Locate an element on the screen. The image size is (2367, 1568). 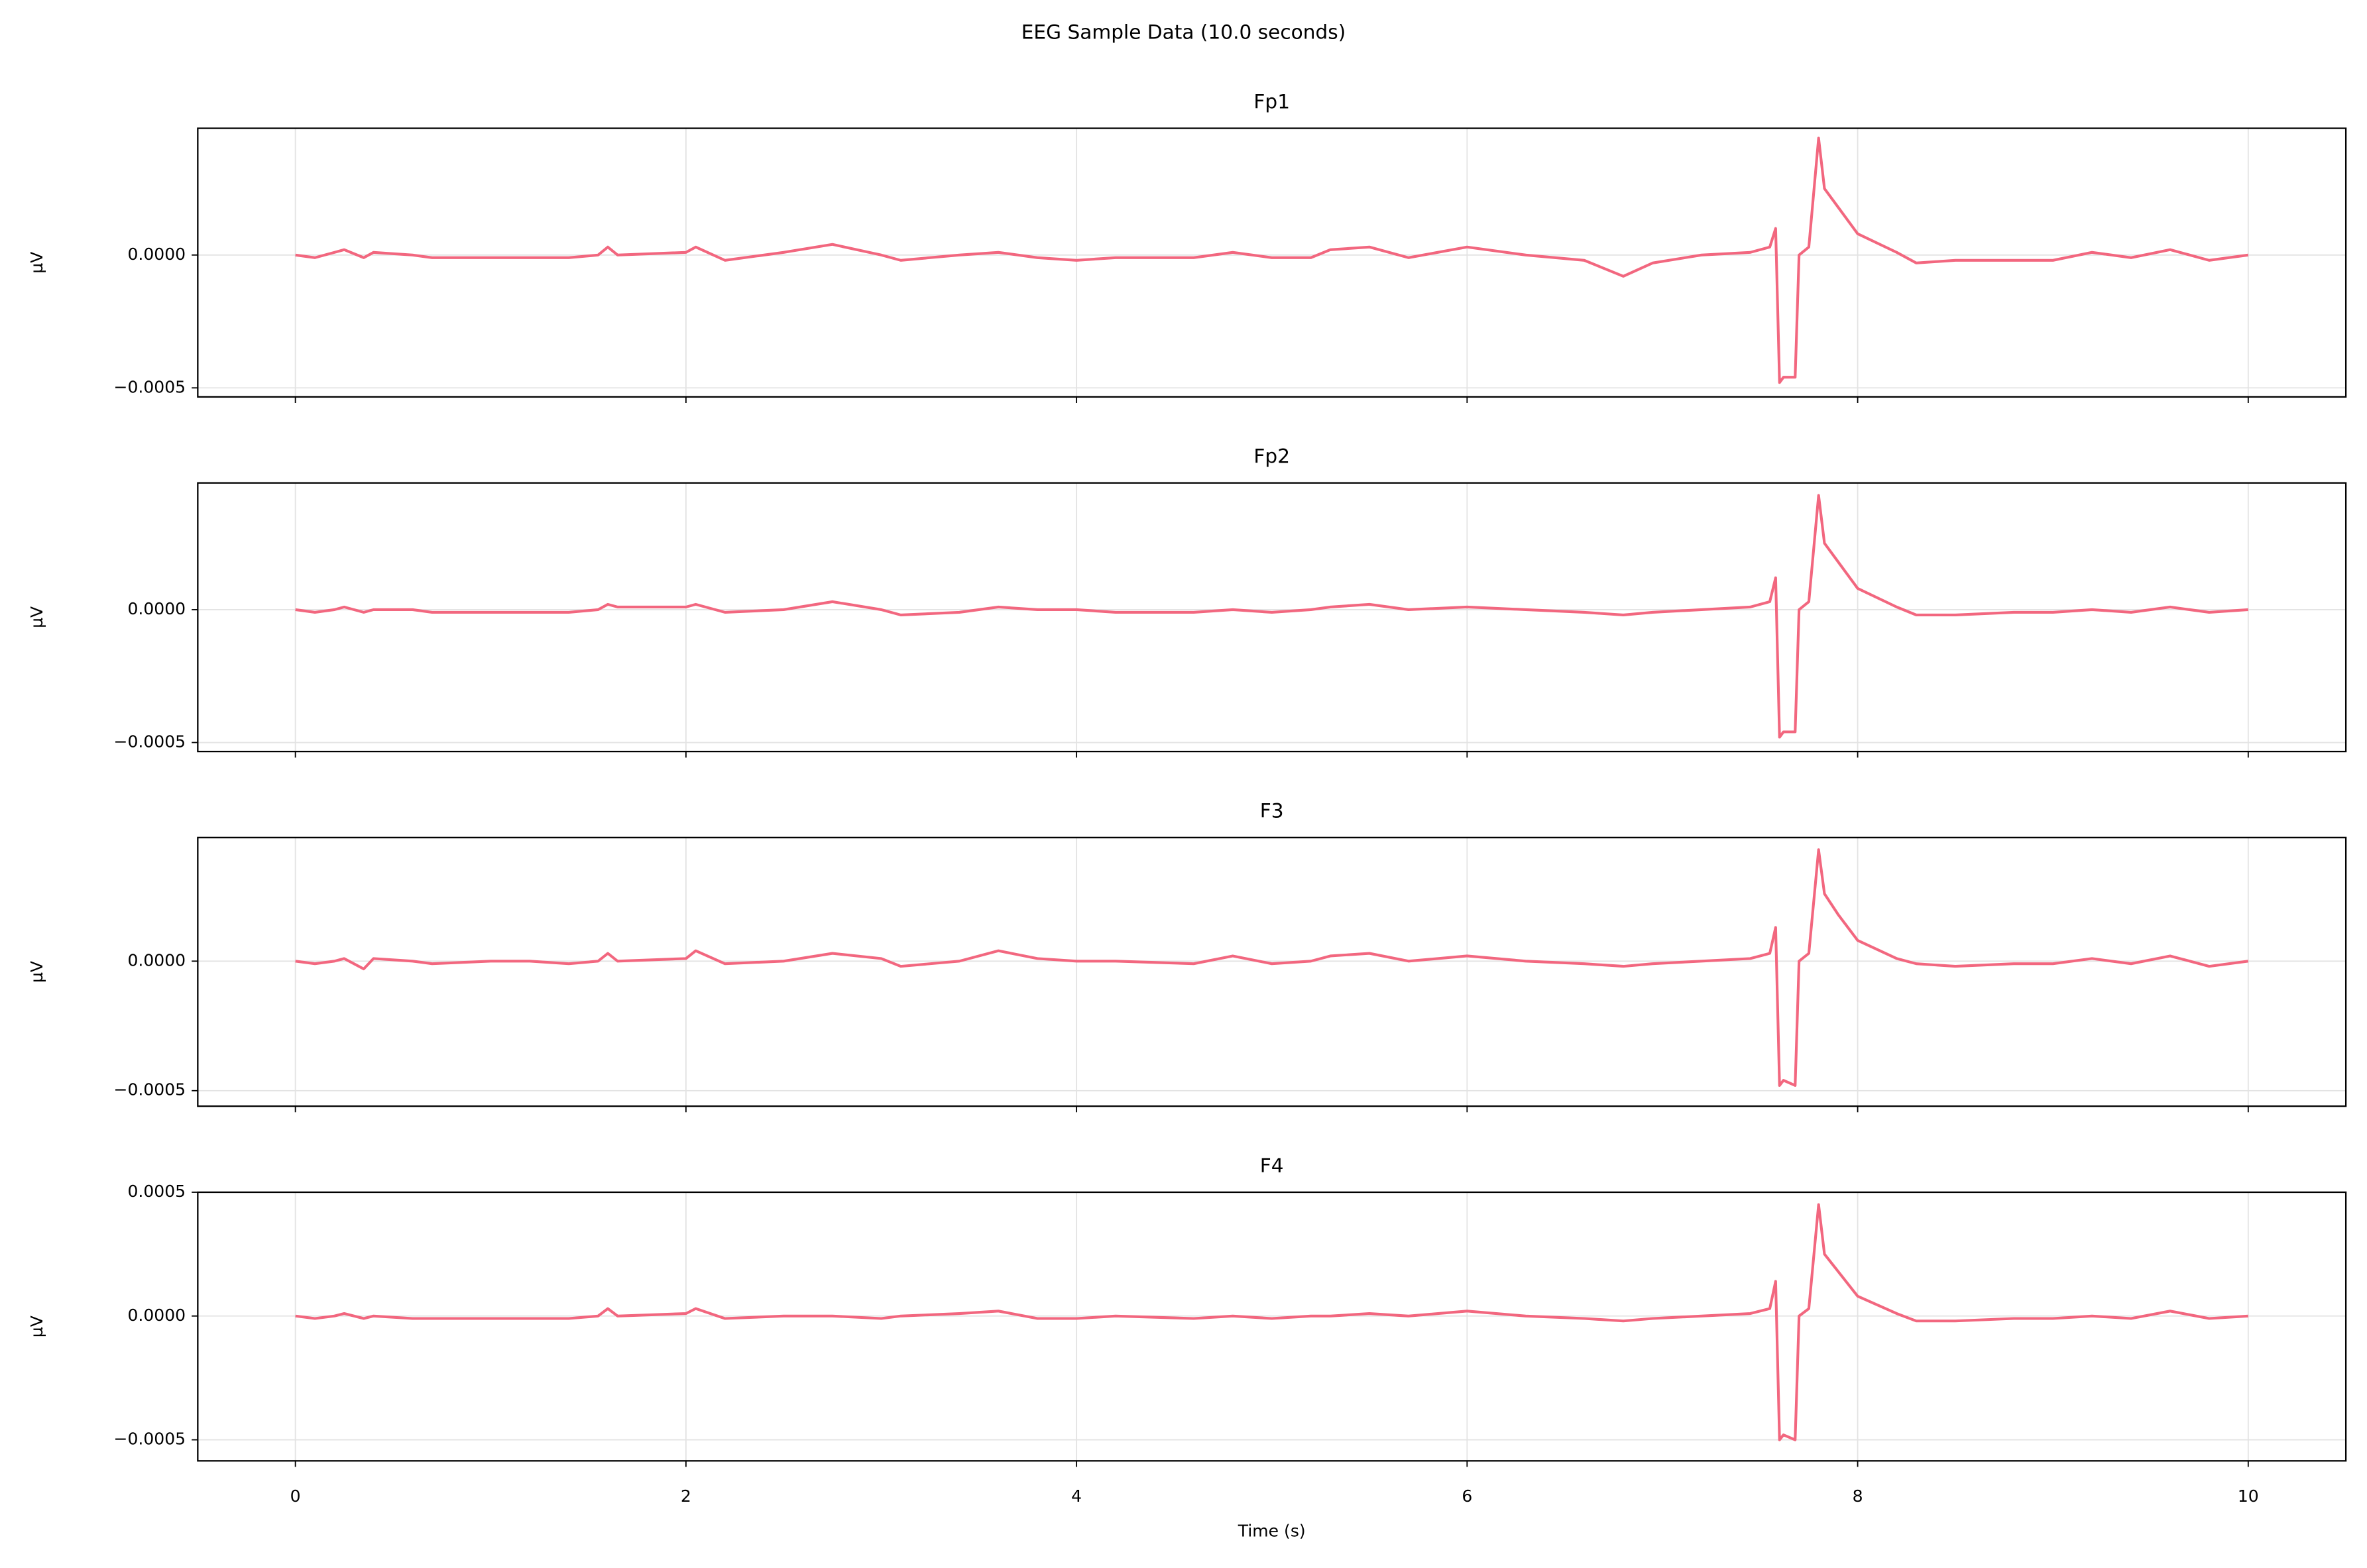
x-tick-label: 2 is located at coordinates (686, 1496).